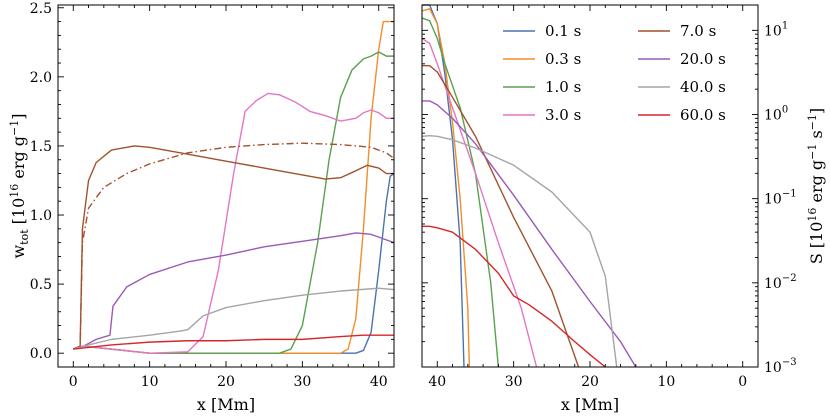 Image resolution: width=830 pixels, height=419 pixels. I want to click on right-ylabel-unit-exp: 16, so click(812, 215).